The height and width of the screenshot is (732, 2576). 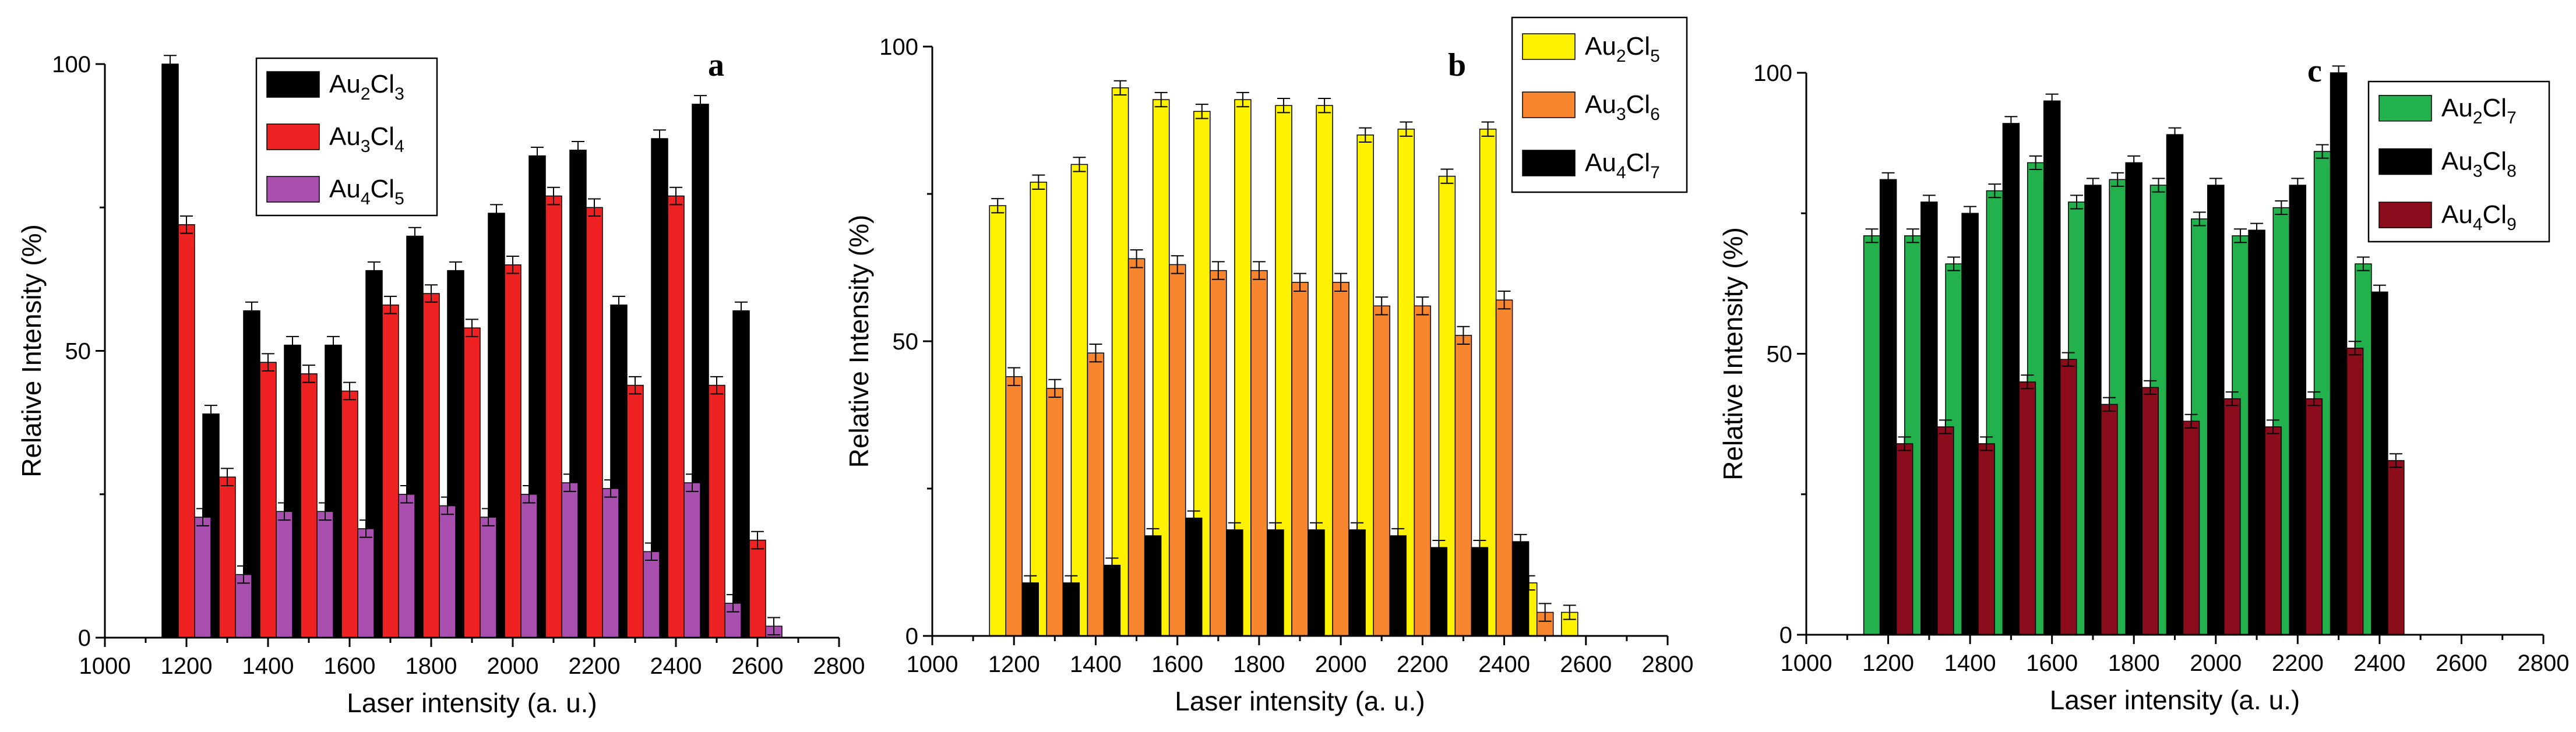 I want to click on bar-b-Au4Cl7-1900, so click(x=1317, y=582).